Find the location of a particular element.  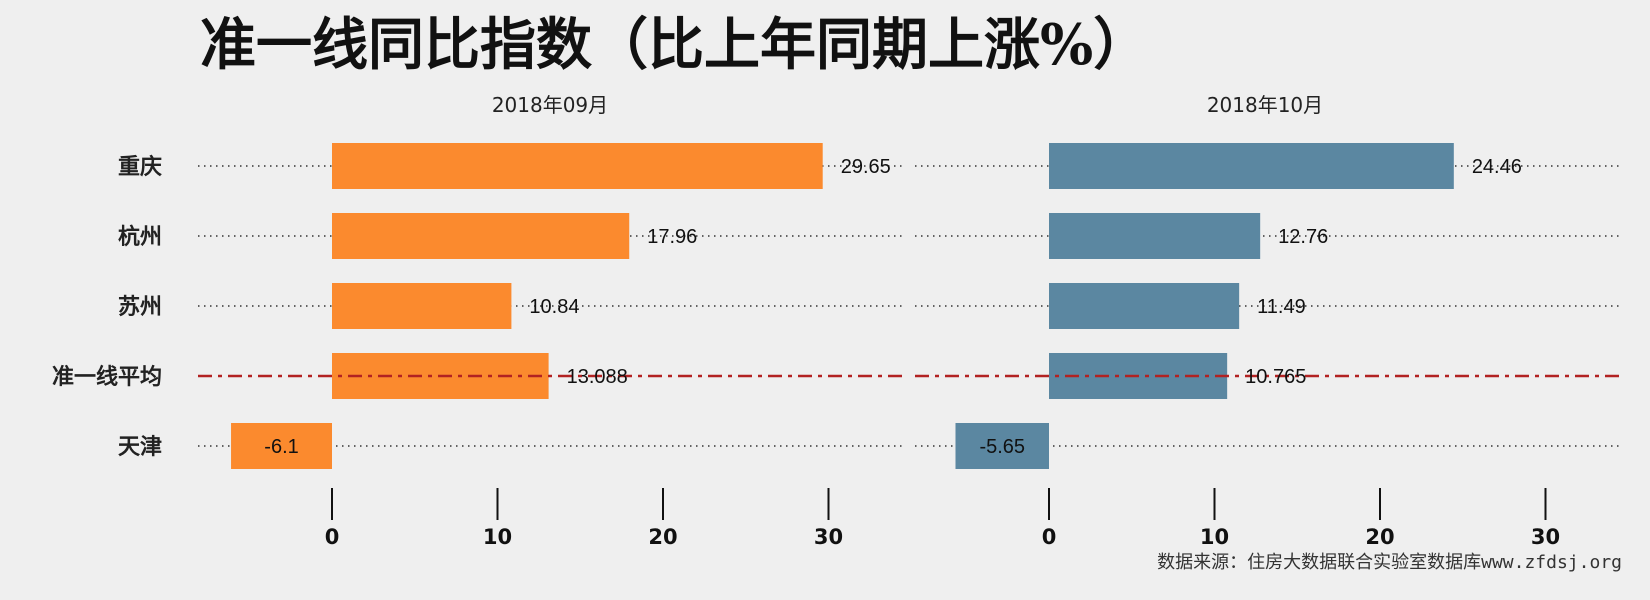

value-label: 10.84 is located at coordinates (554, 307).